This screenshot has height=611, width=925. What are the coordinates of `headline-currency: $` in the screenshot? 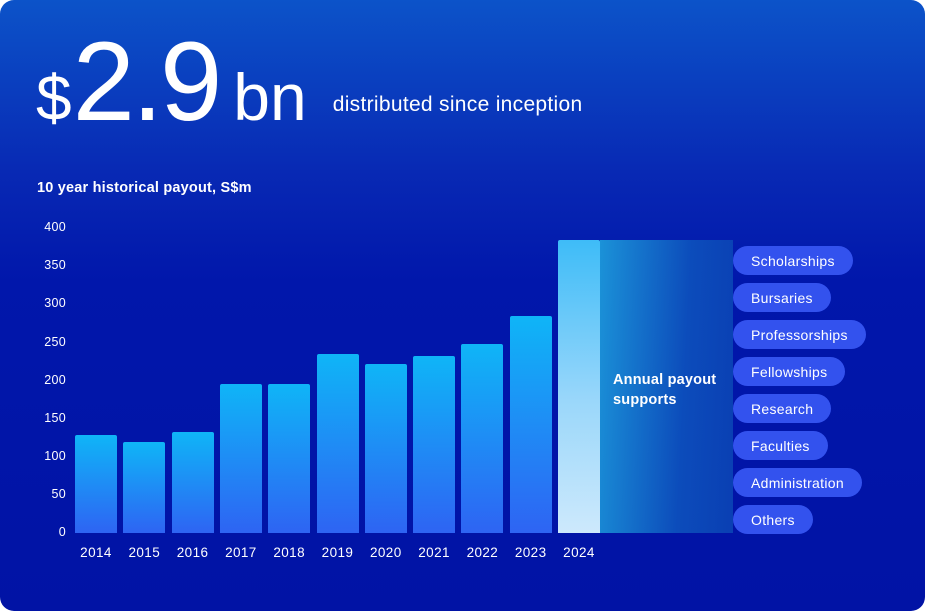 It's located at (54, 98).